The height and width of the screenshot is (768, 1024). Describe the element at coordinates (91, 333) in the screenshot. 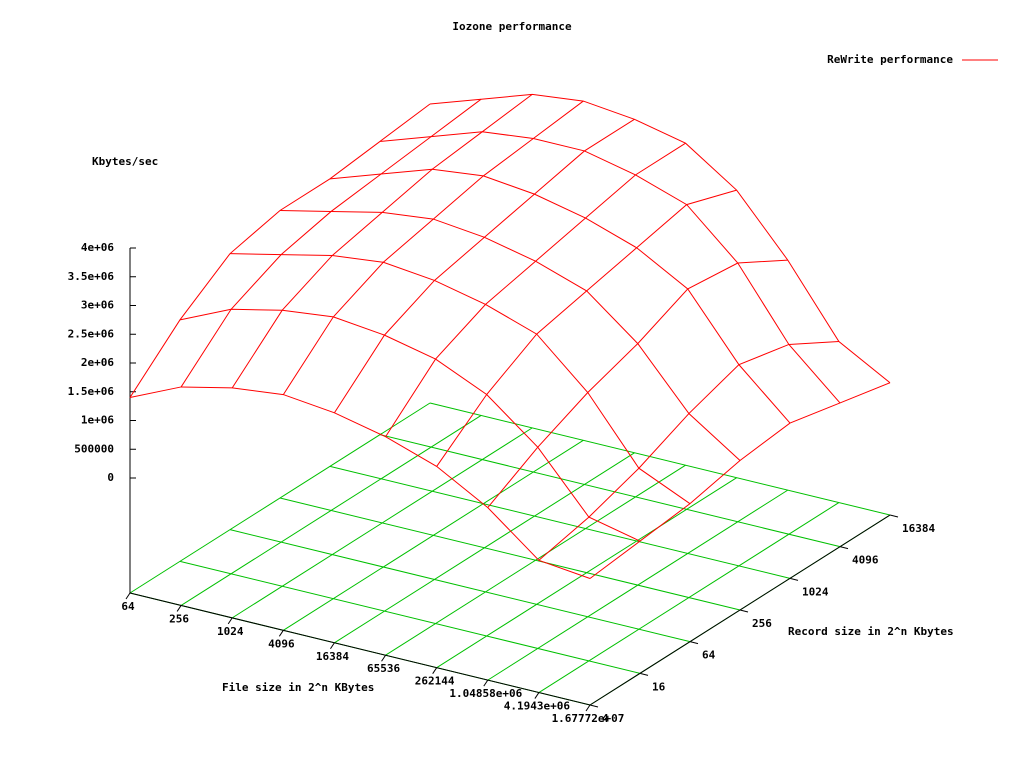

I see `z-tick-label: 2.5e+06` at that location.